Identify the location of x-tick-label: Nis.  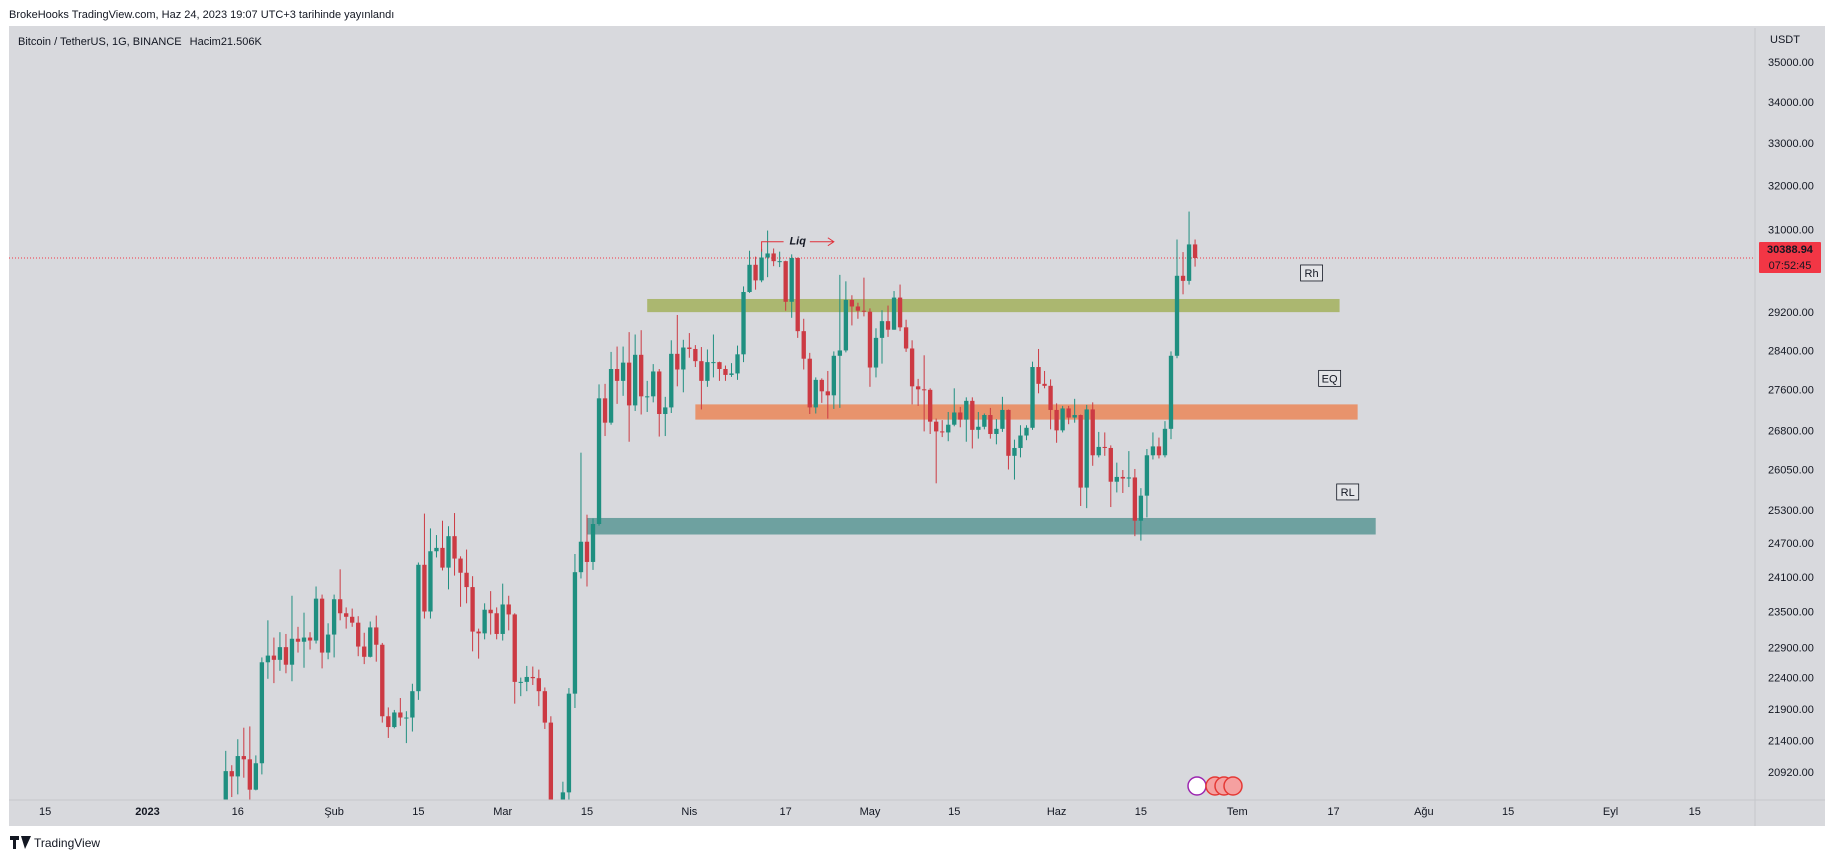
(689, 812).